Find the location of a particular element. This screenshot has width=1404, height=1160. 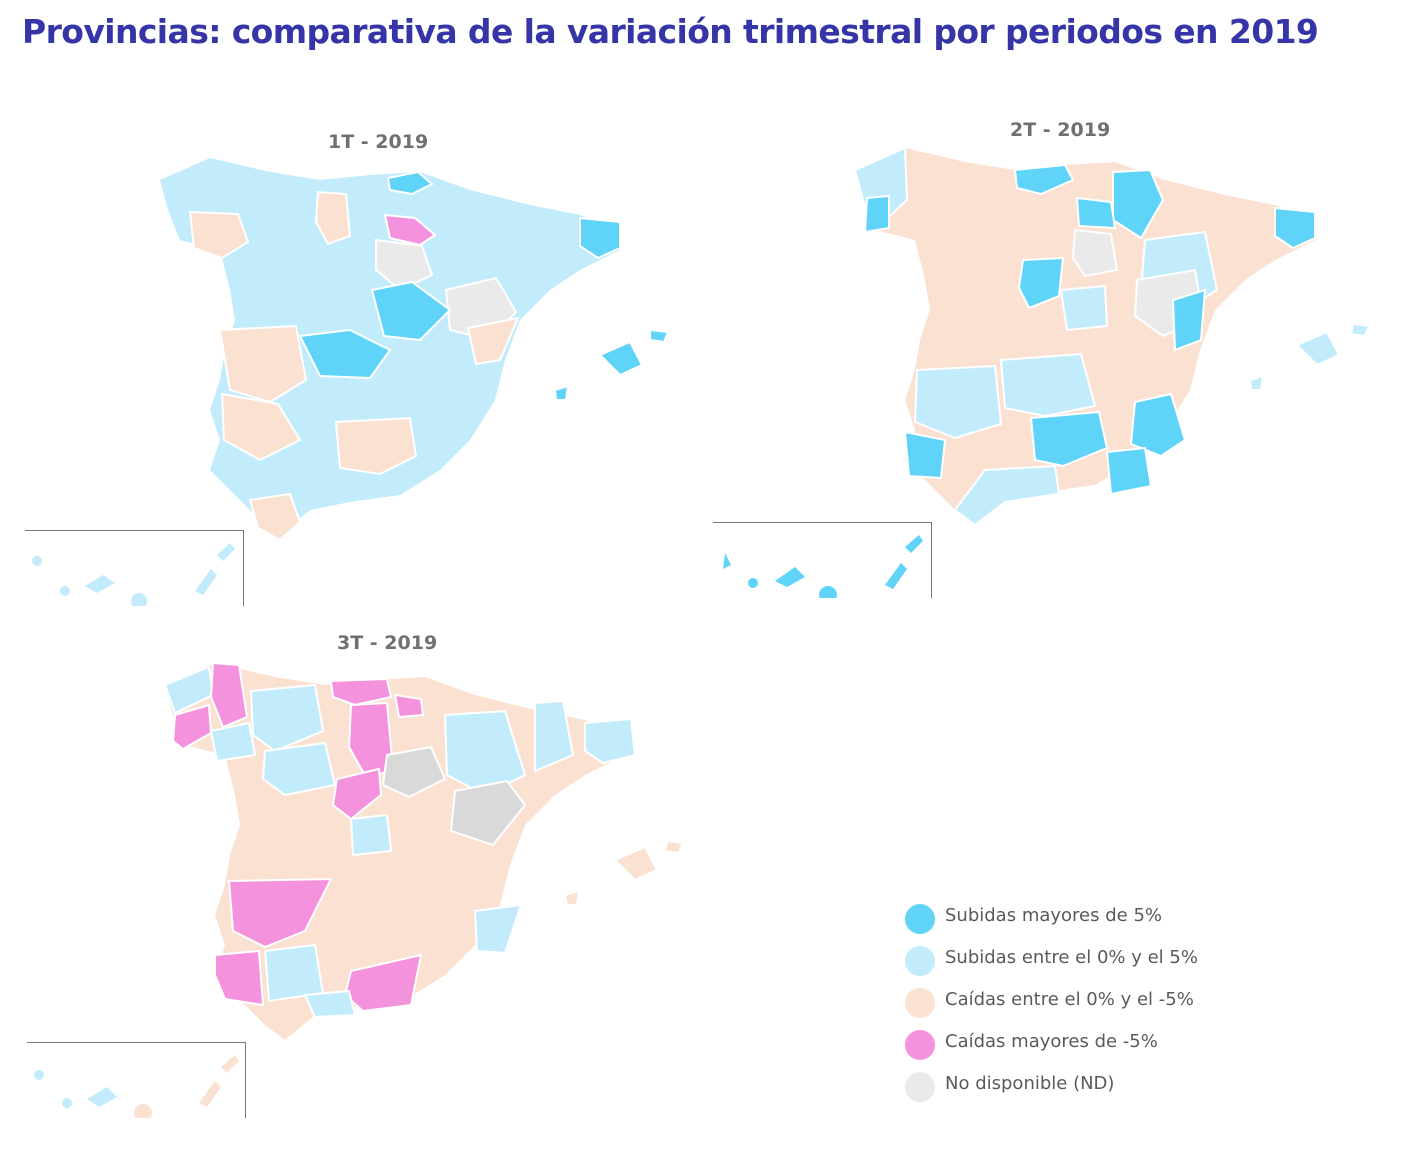

province-huesca is located at coordinates (554, 736).